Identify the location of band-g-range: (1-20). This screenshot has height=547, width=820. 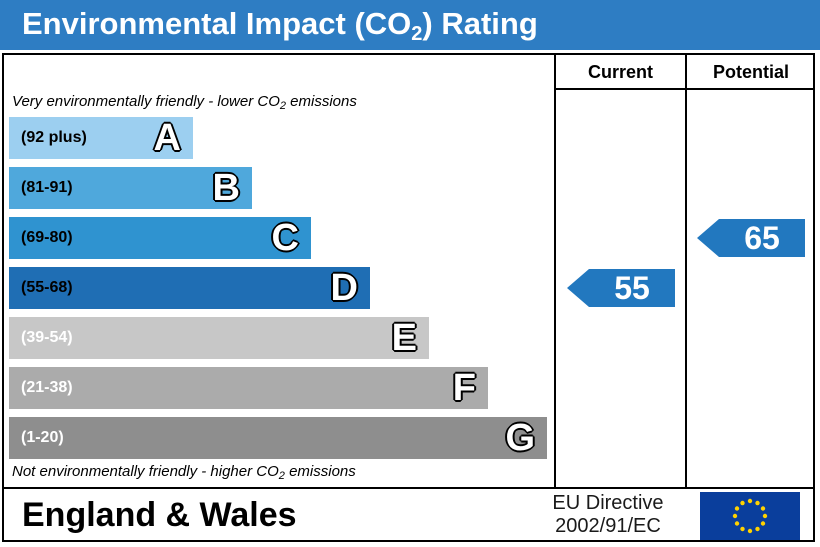
(42, 437).